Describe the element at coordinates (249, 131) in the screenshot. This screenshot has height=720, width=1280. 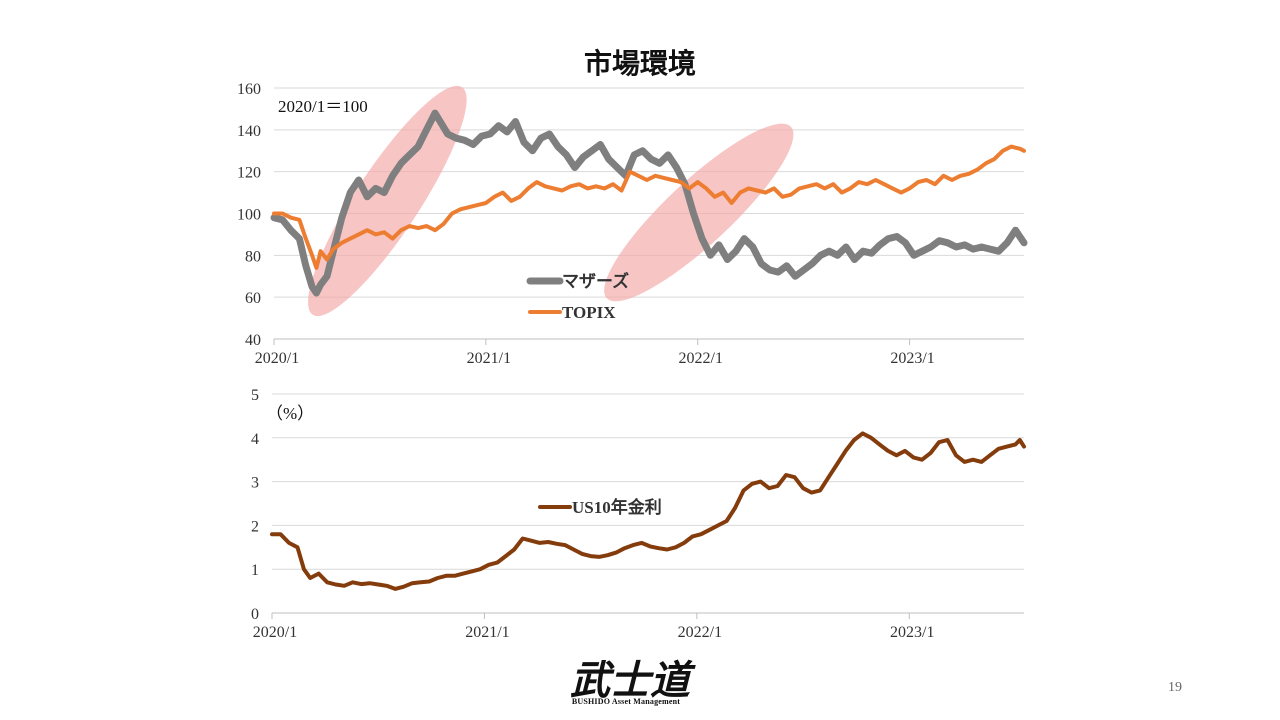
I see `y-tick-label: 140` at that location.